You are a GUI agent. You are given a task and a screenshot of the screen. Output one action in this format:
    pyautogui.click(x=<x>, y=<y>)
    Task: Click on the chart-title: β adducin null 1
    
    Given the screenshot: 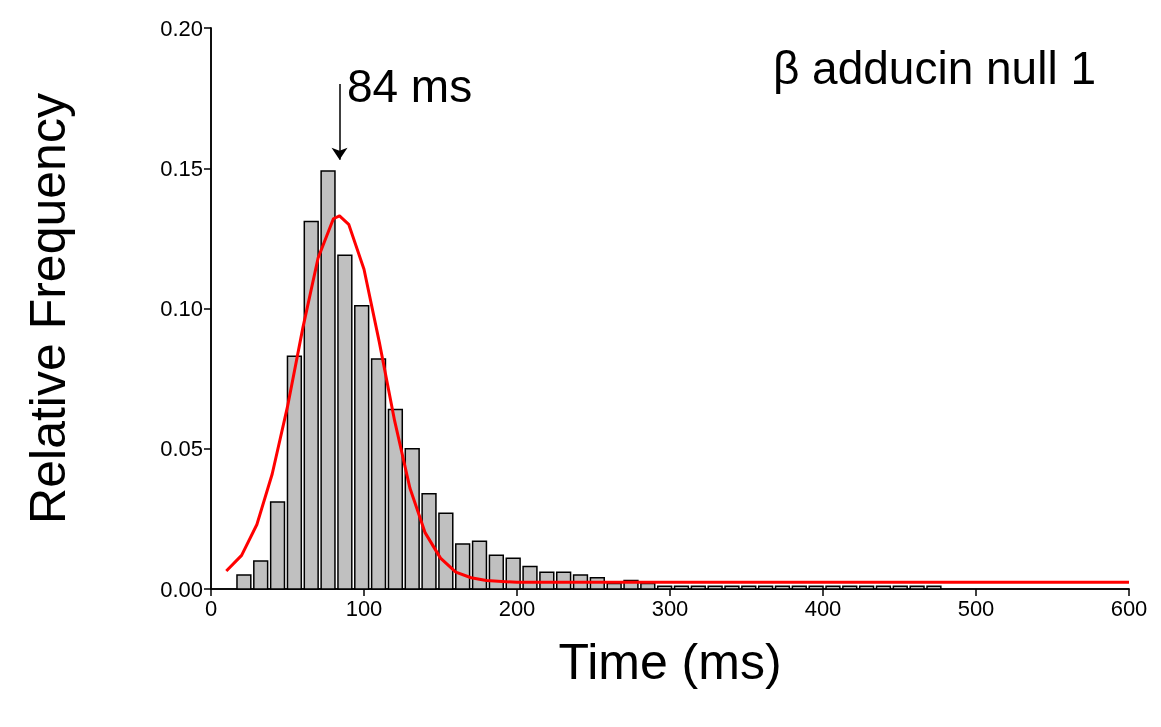 What is the action you would take?
    pyautogui.click(x=934, y=68)
    